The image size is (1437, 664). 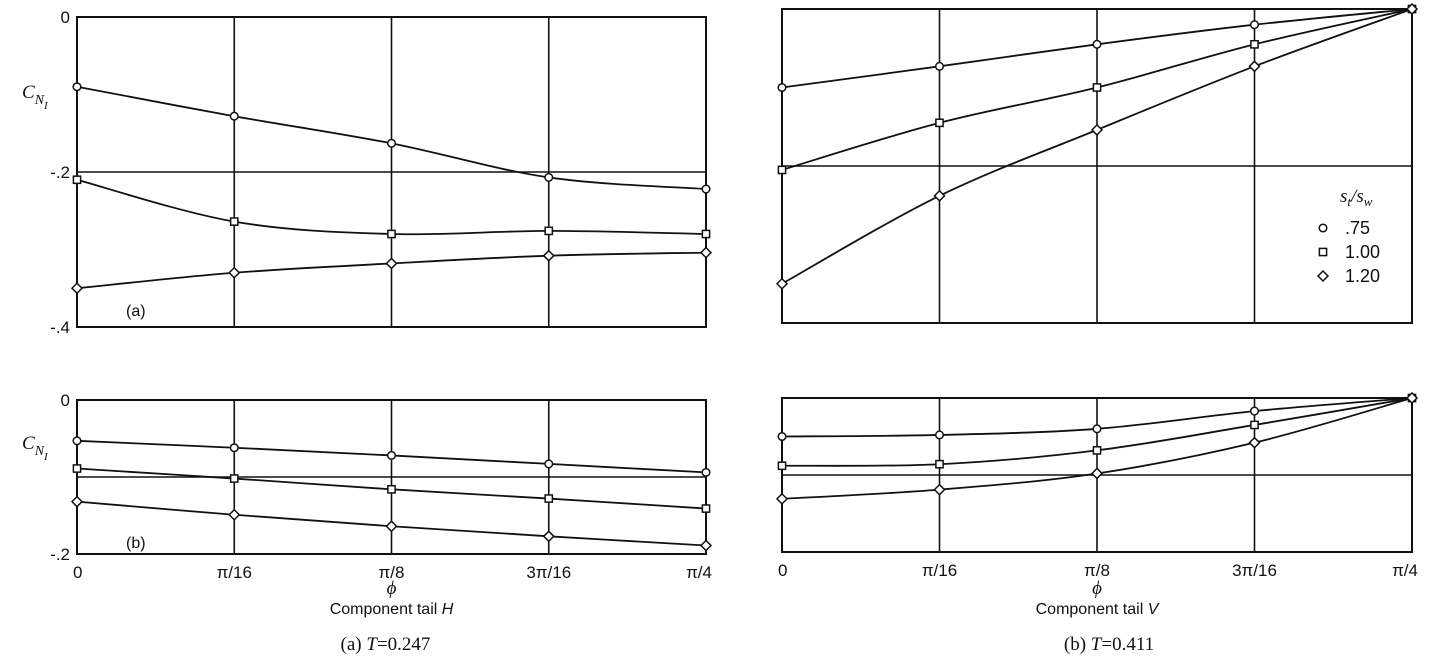 What do you see at coordinates (1362, 276) in the screenshot?
I see `legend-entry-label: 1.20` at bounding box center [1362, 276].